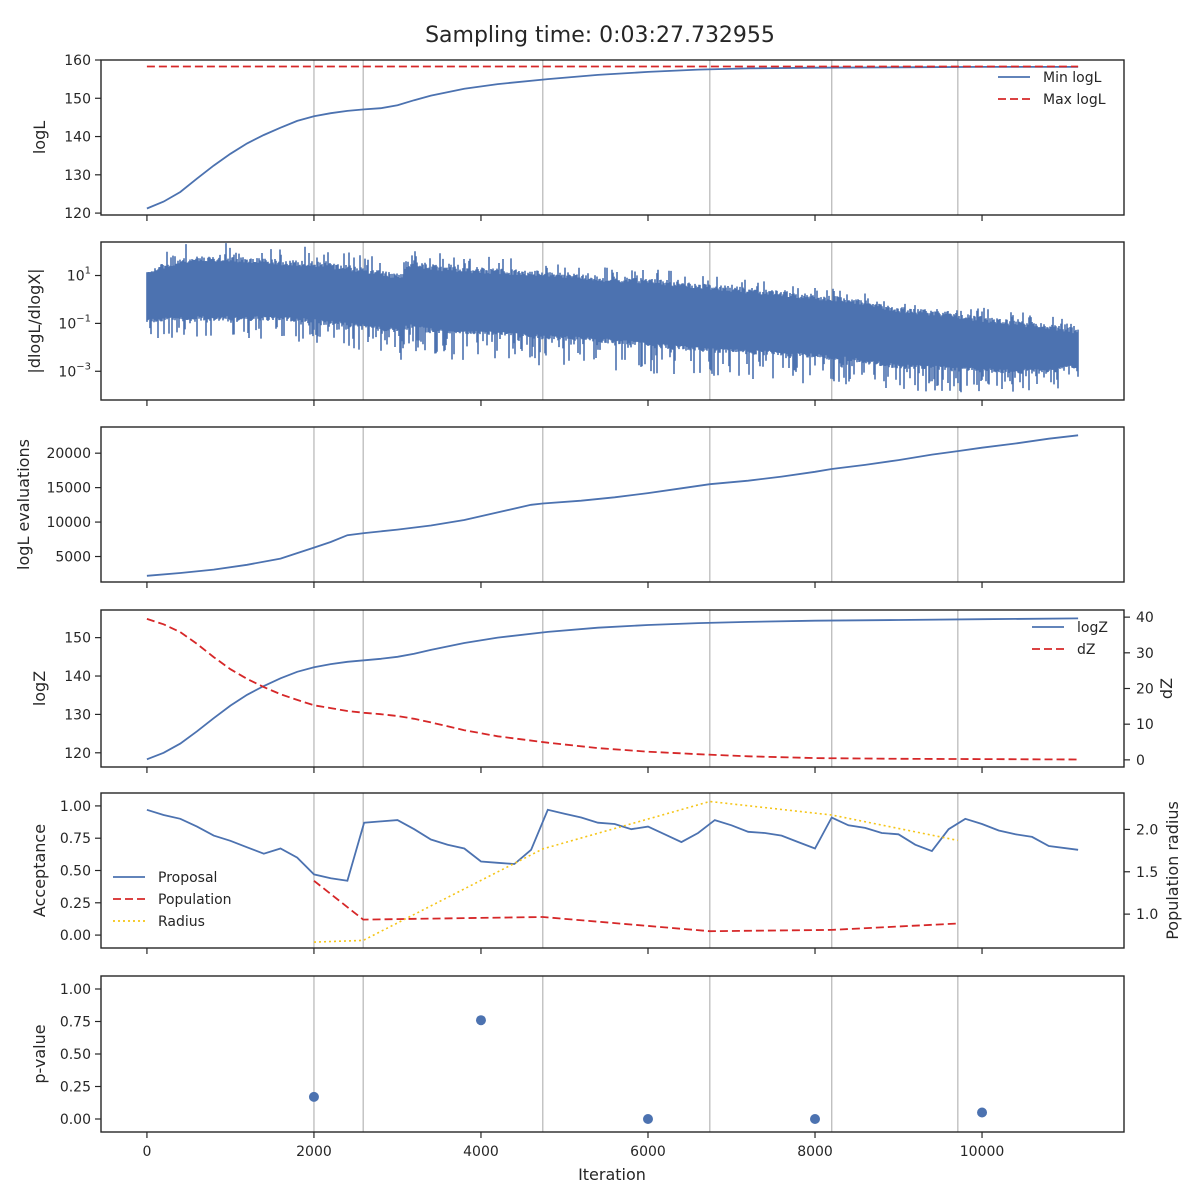 The height and width of the screenshot is (1204, 1200). Describe the element at coordinates (600, 35) in the screenshot. I see `figure-title: Sampling time: 0:03:27.732955` at that location.